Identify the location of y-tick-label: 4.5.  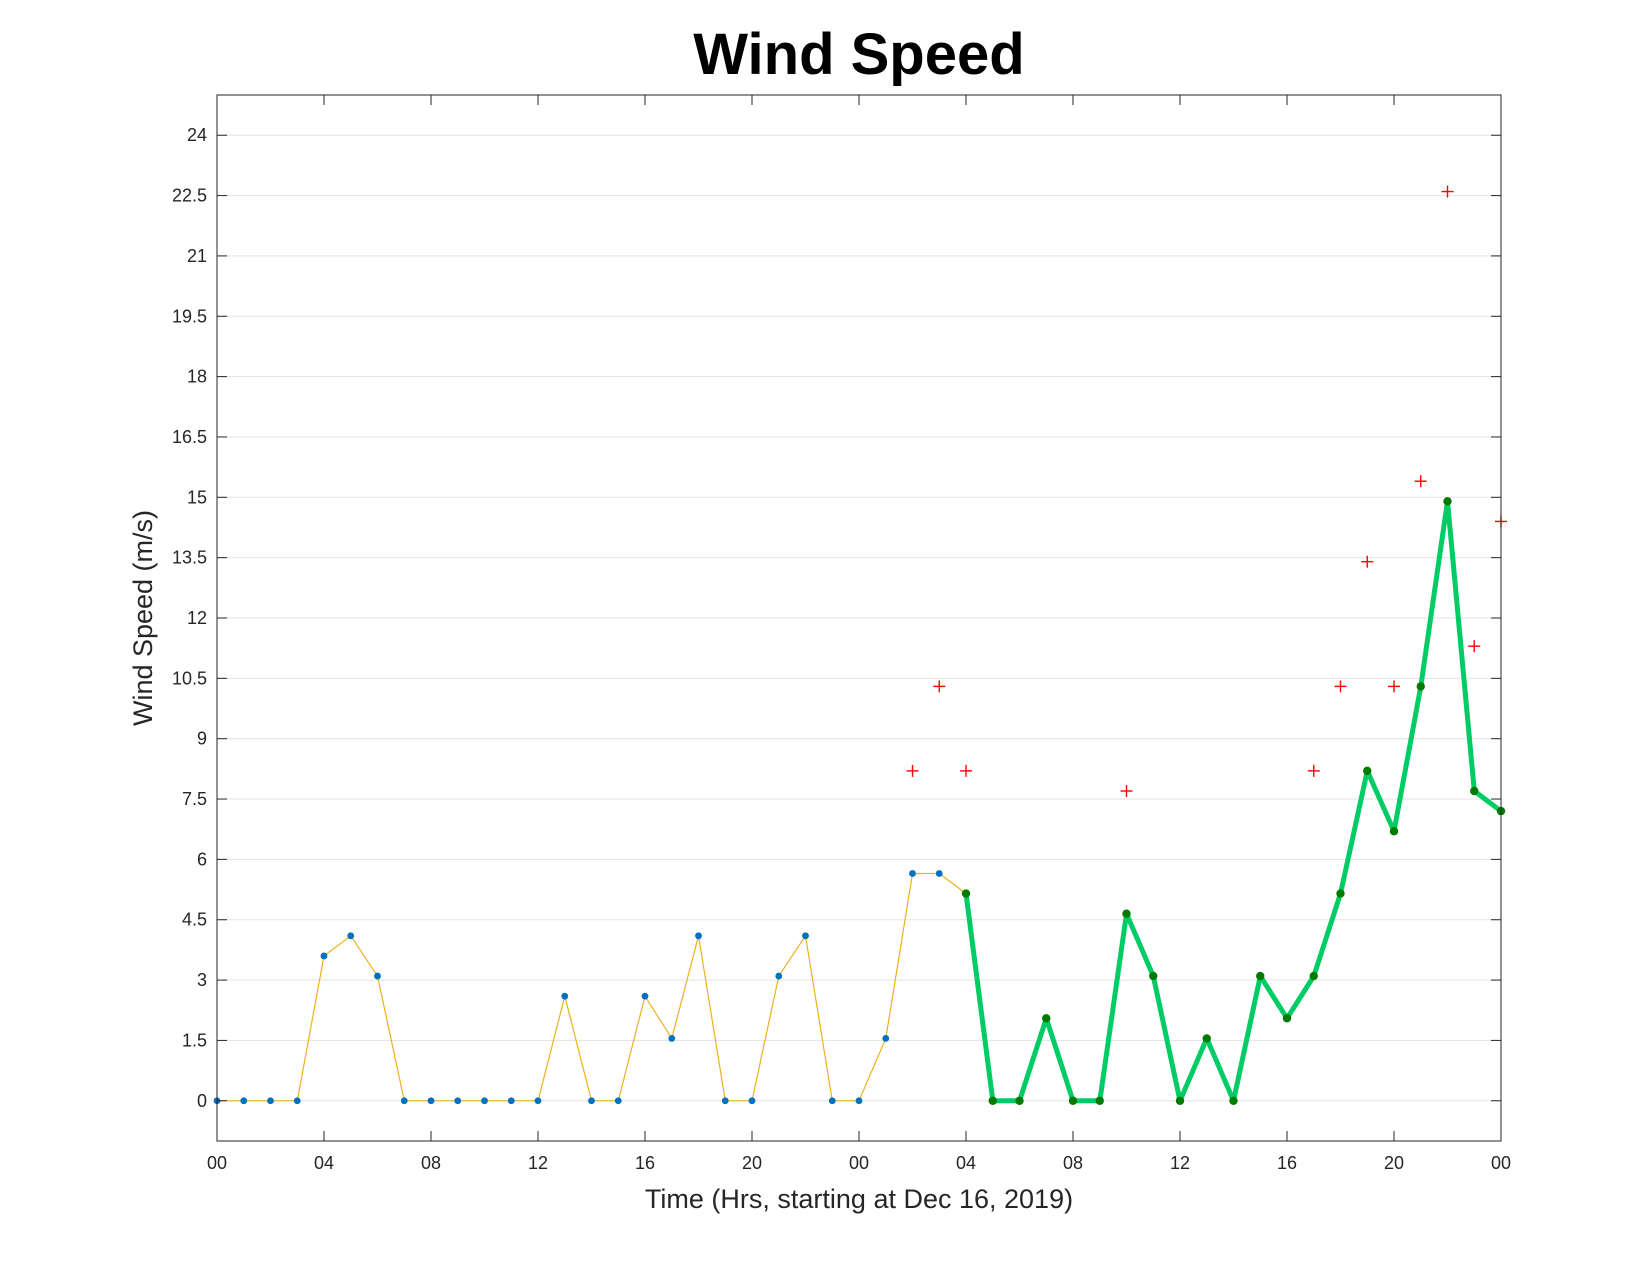
(194, 920).